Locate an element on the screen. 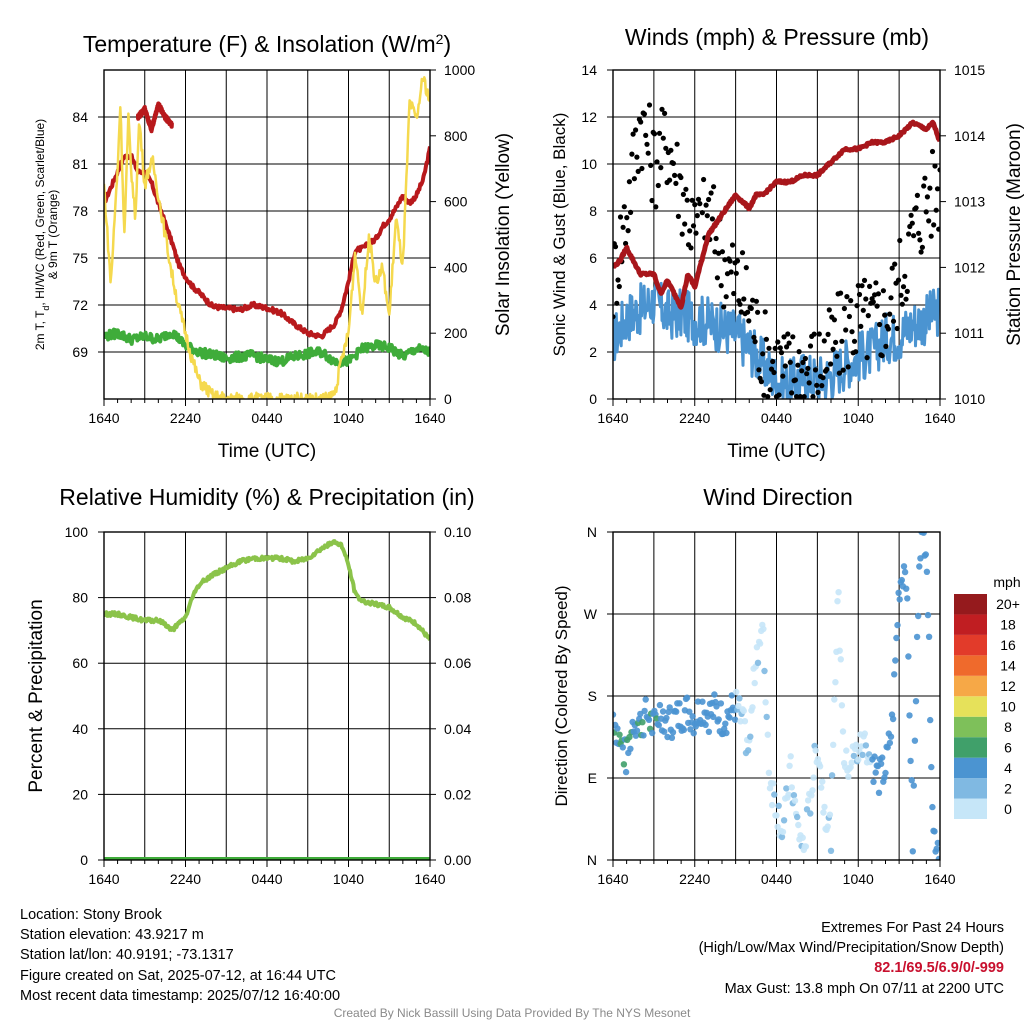  x-axis-label: Time (UTC) is located at coordinates (776, 451).